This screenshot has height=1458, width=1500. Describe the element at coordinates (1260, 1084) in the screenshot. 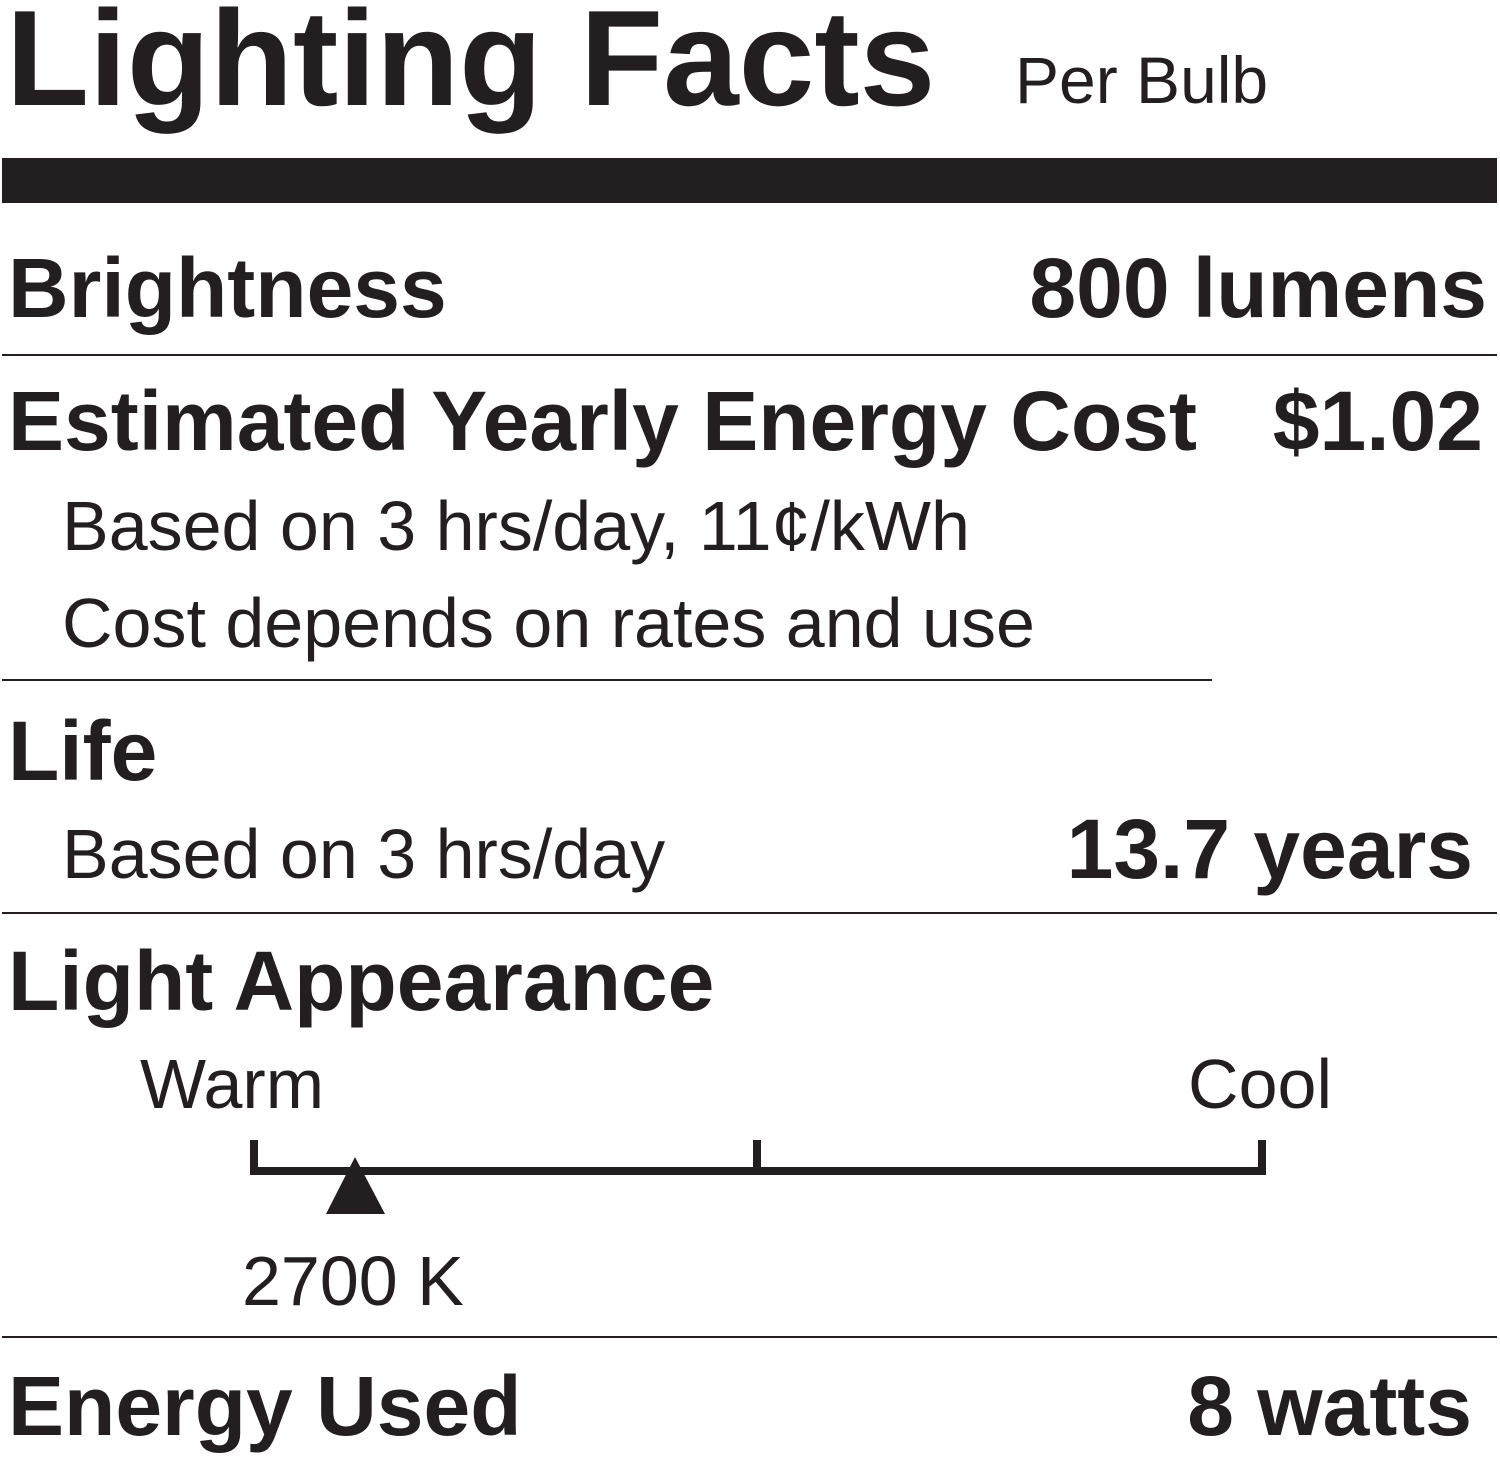

I see `cool-label: Cool` at that location.